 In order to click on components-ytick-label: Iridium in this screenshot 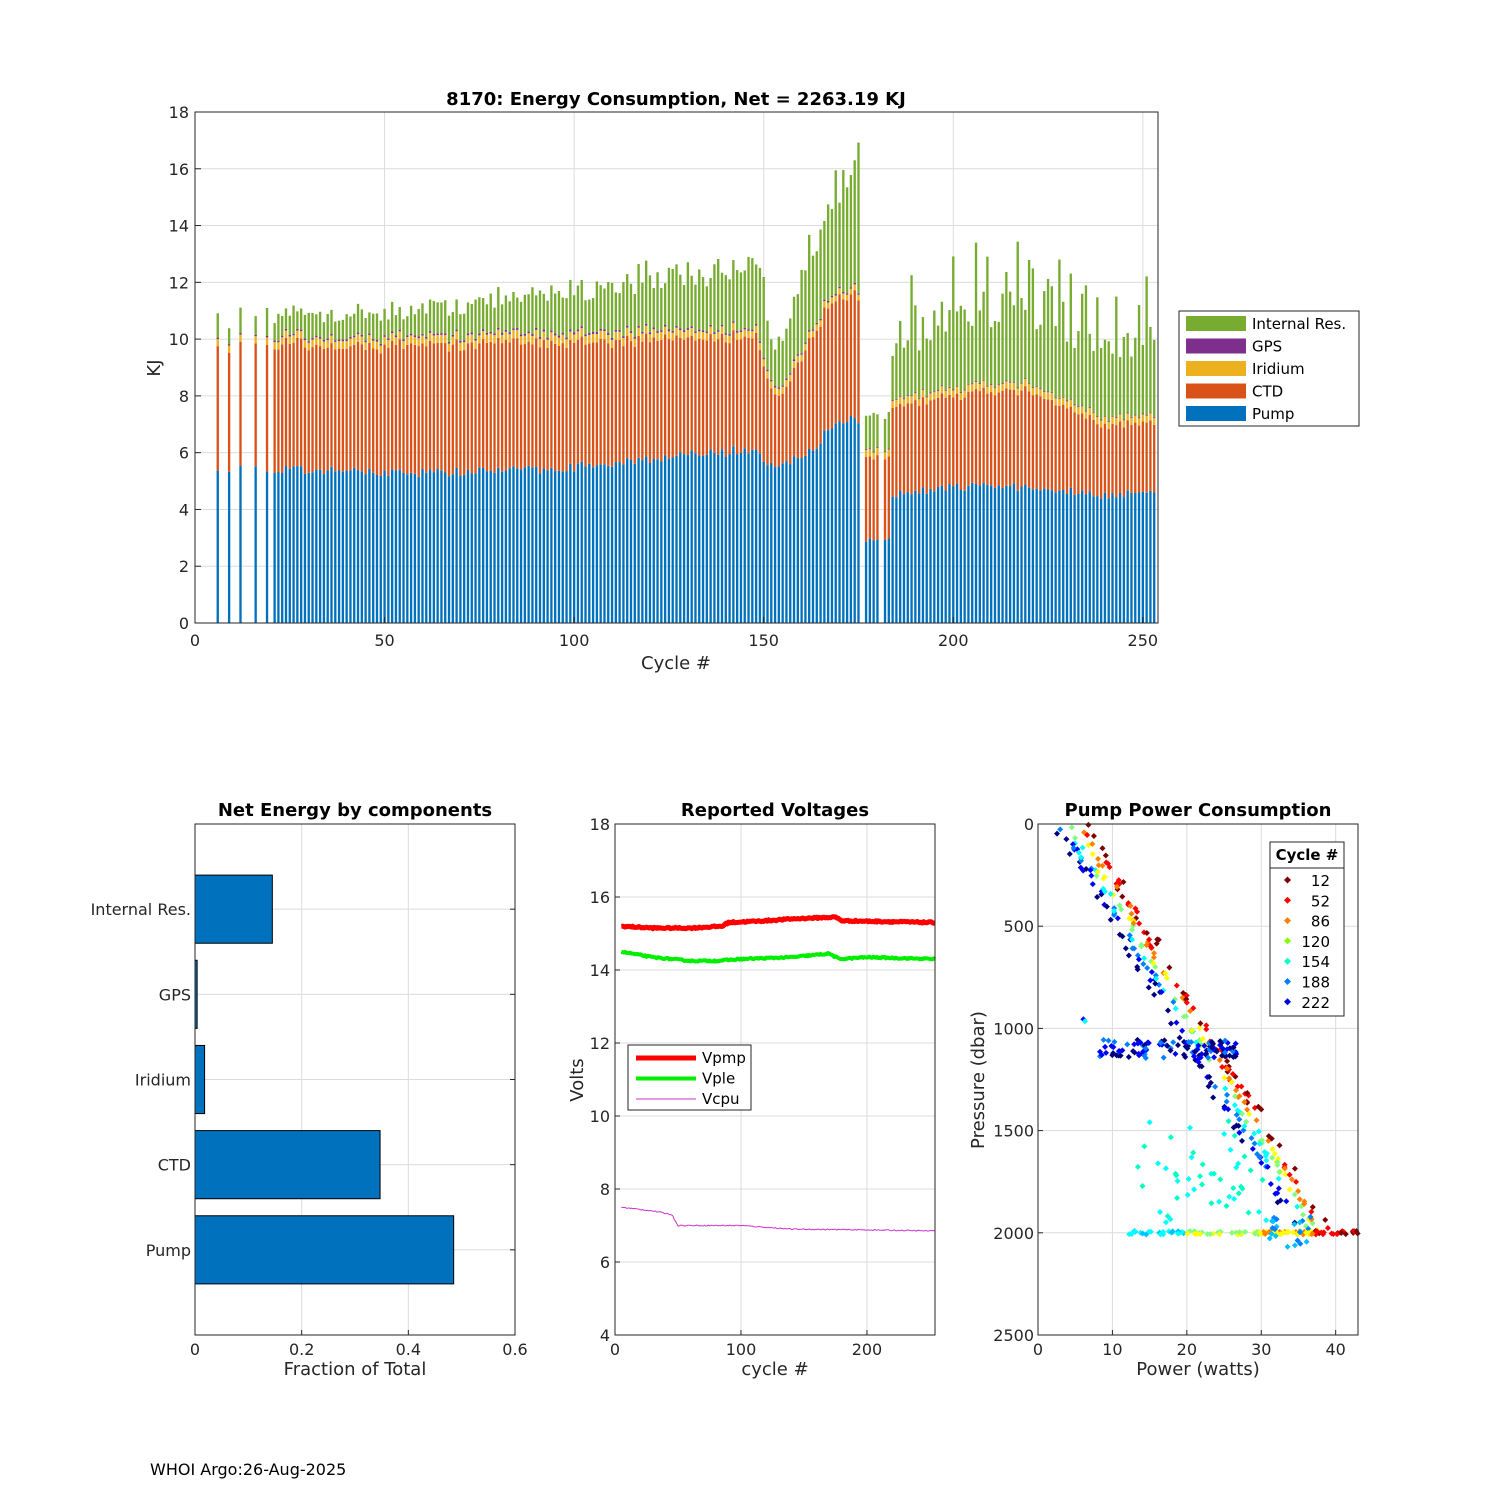, I will do `click(163, 1080)`.